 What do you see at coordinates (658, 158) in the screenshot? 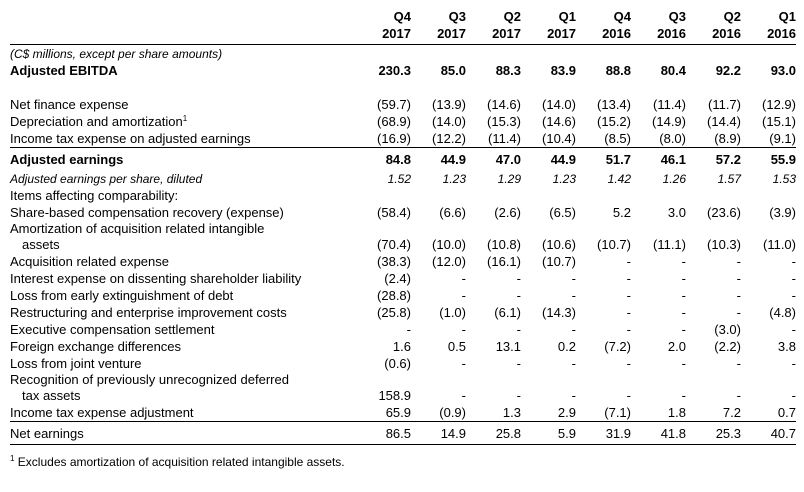
I see `value-cell: 46.1` at bounding box center [658, 158].